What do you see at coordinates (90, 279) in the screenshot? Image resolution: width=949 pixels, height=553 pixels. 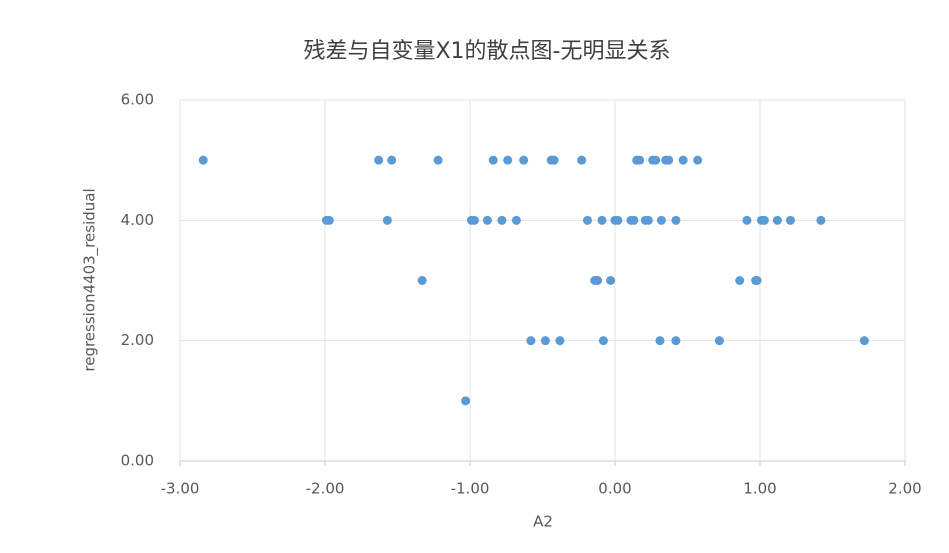 I see `y-axis-title: regression4403_residual` at bounding box center [90, 279].